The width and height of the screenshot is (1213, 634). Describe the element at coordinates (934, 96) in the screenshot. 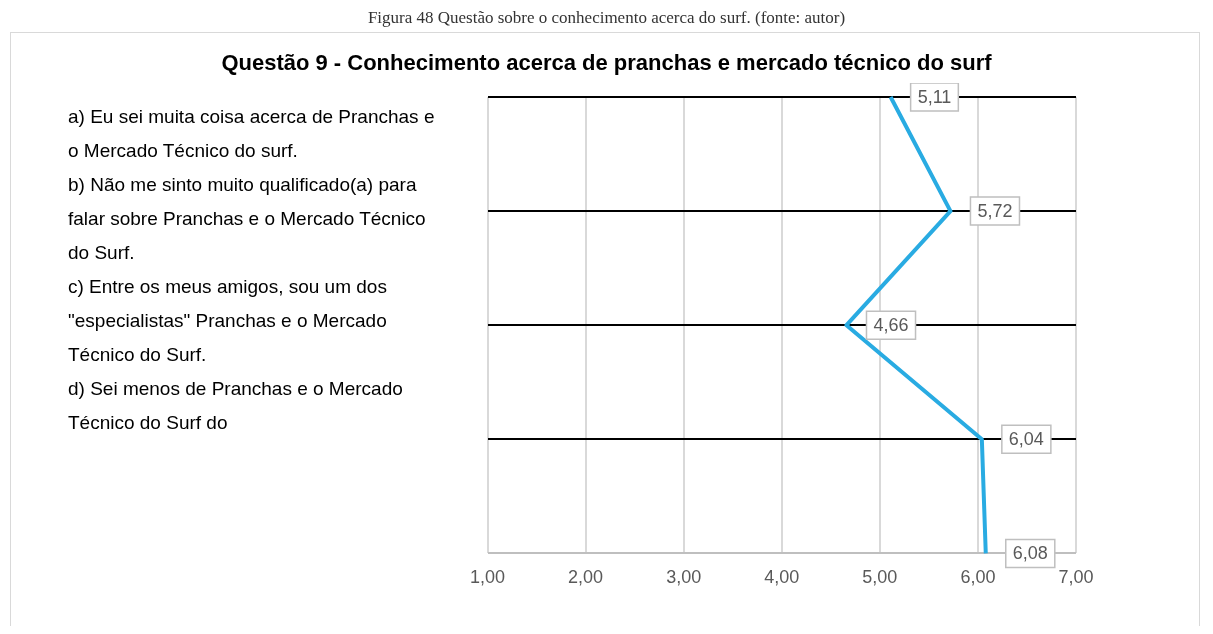

I see `text: 5,11` at that location.